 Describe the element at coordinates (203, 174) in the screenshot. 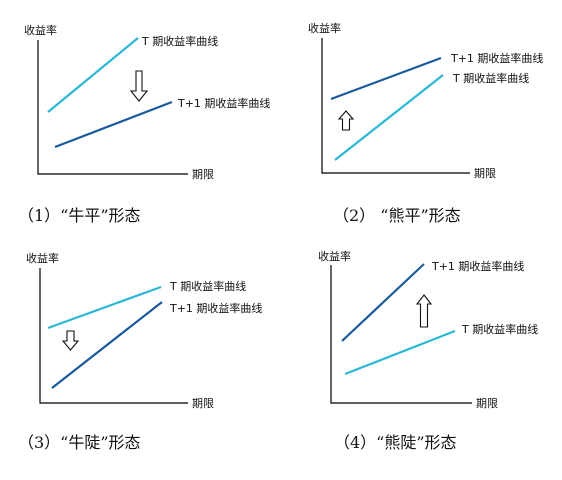

I see `panel-1-x-axis-title: 期限` at that location.